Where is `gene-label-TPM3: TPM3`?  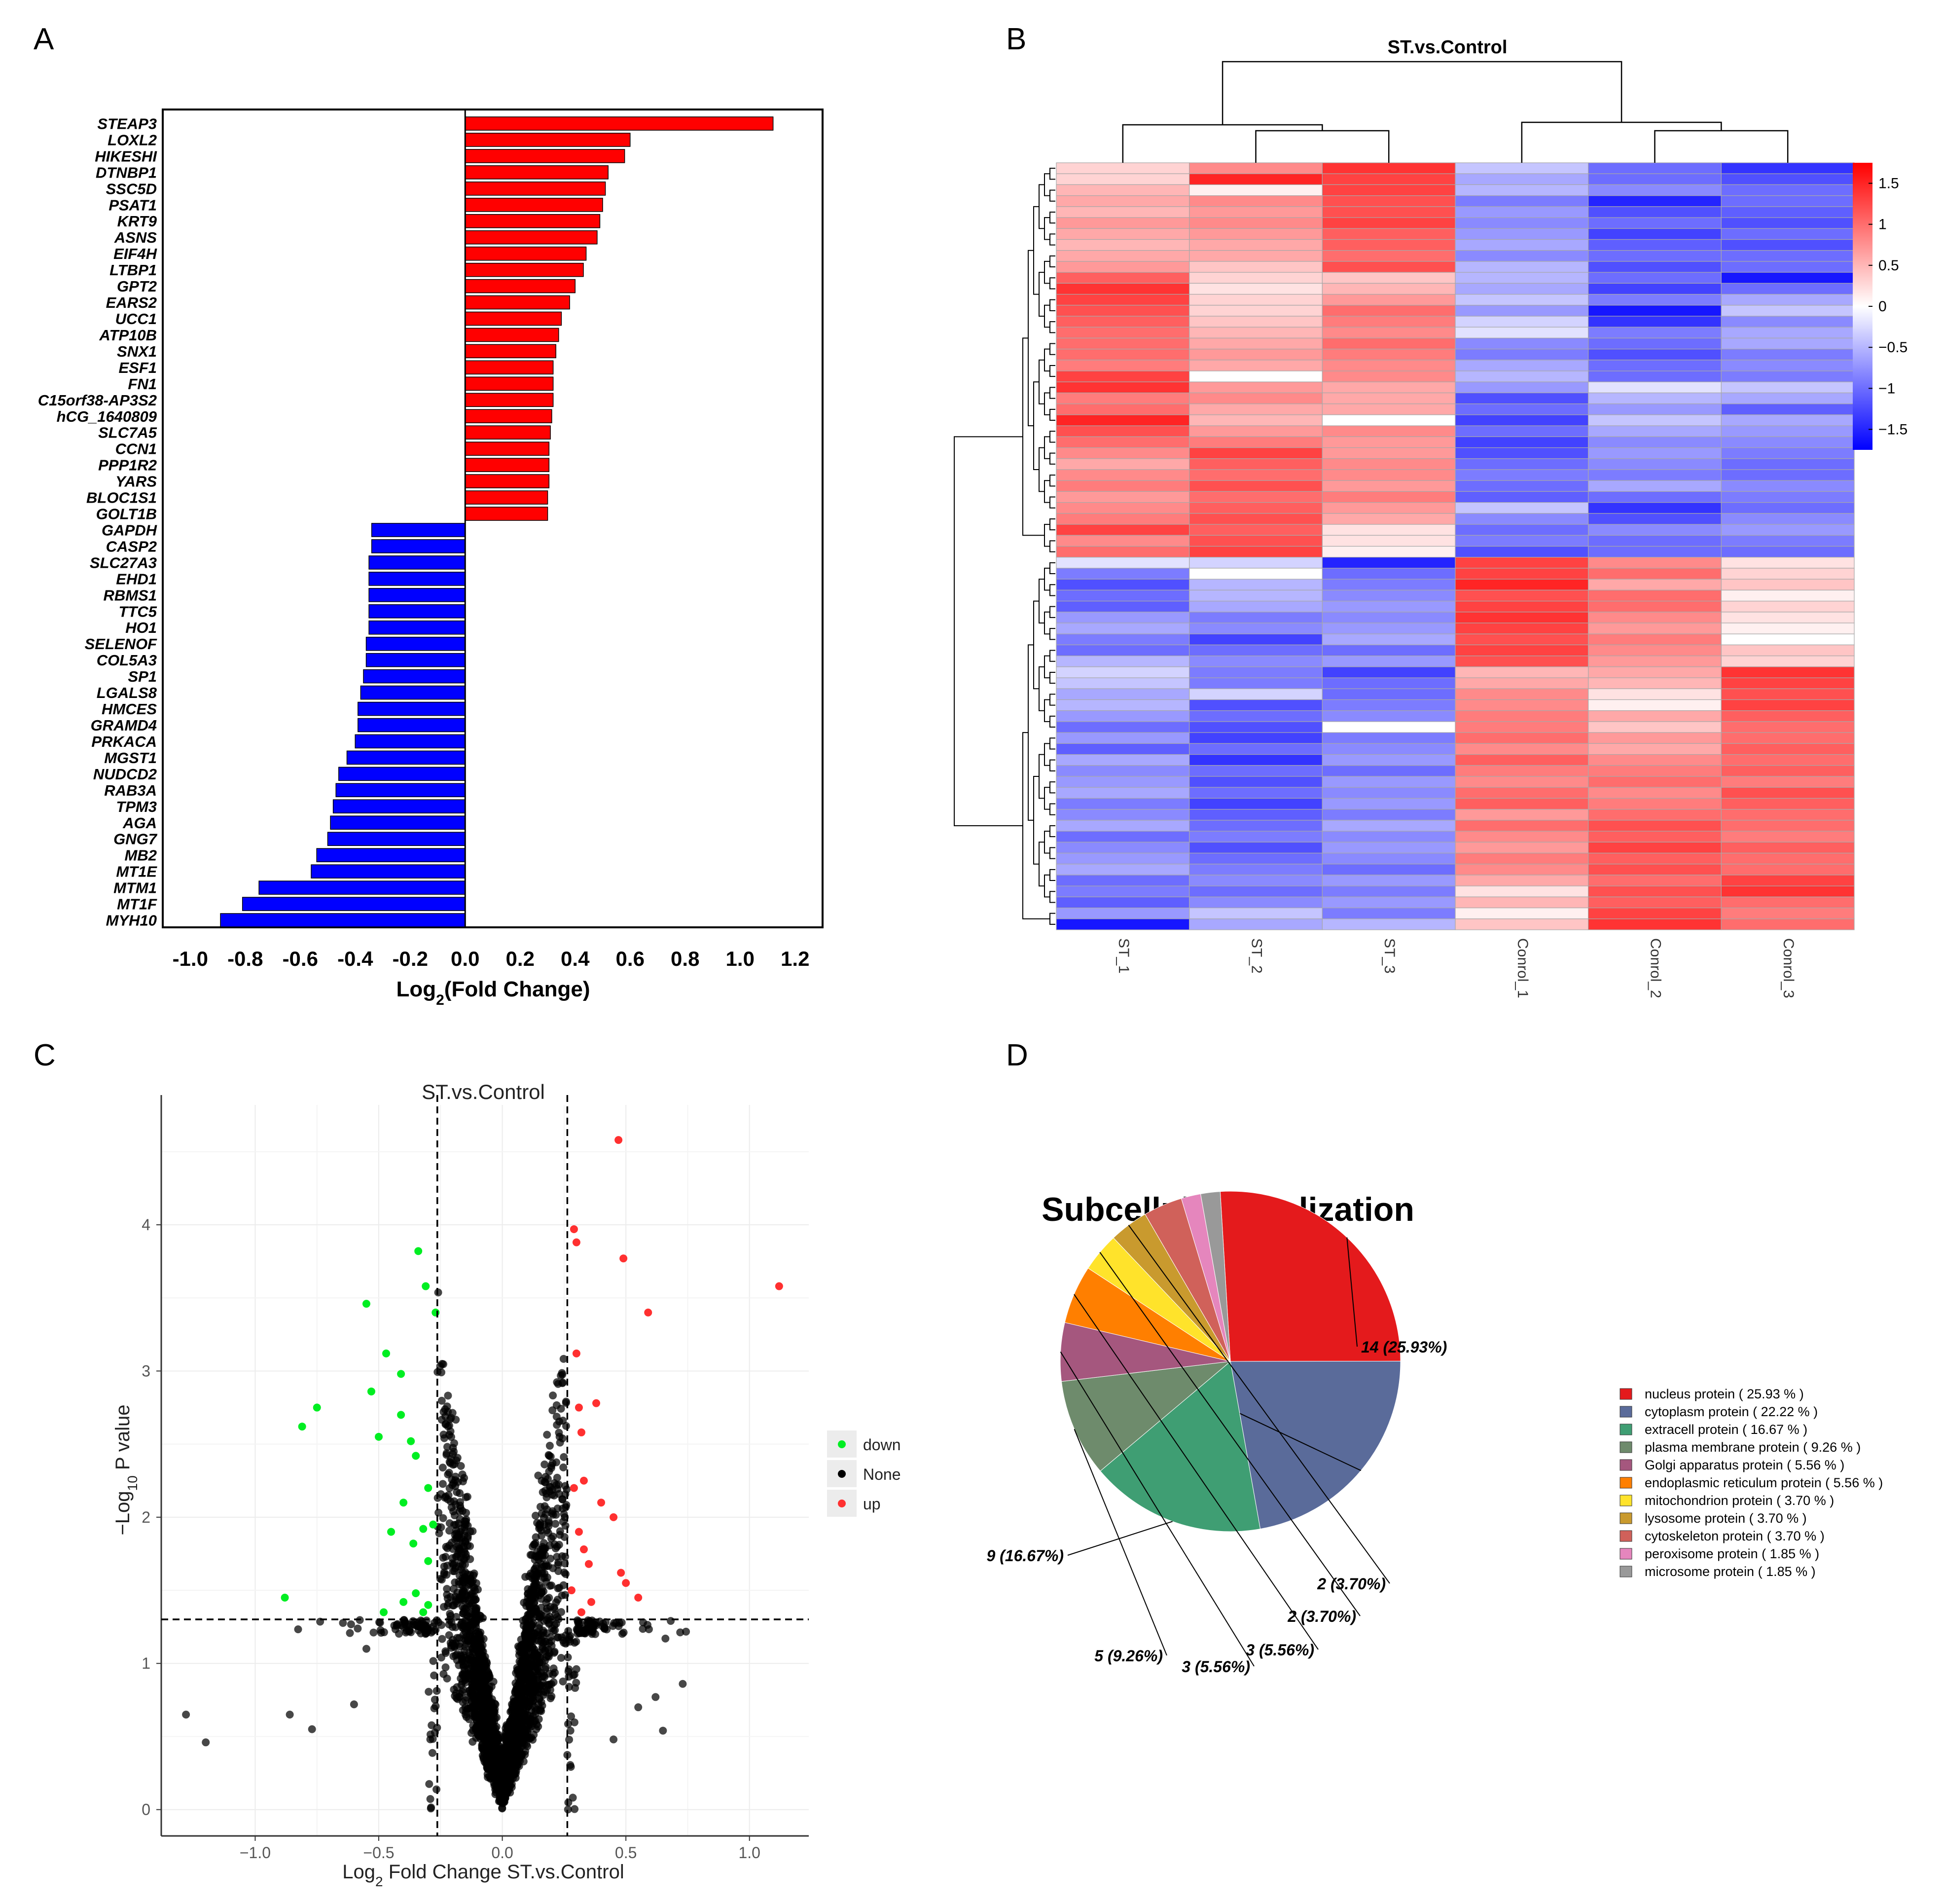 gene-label-TPM3: TPM3 is located at coordinates (136, 806).